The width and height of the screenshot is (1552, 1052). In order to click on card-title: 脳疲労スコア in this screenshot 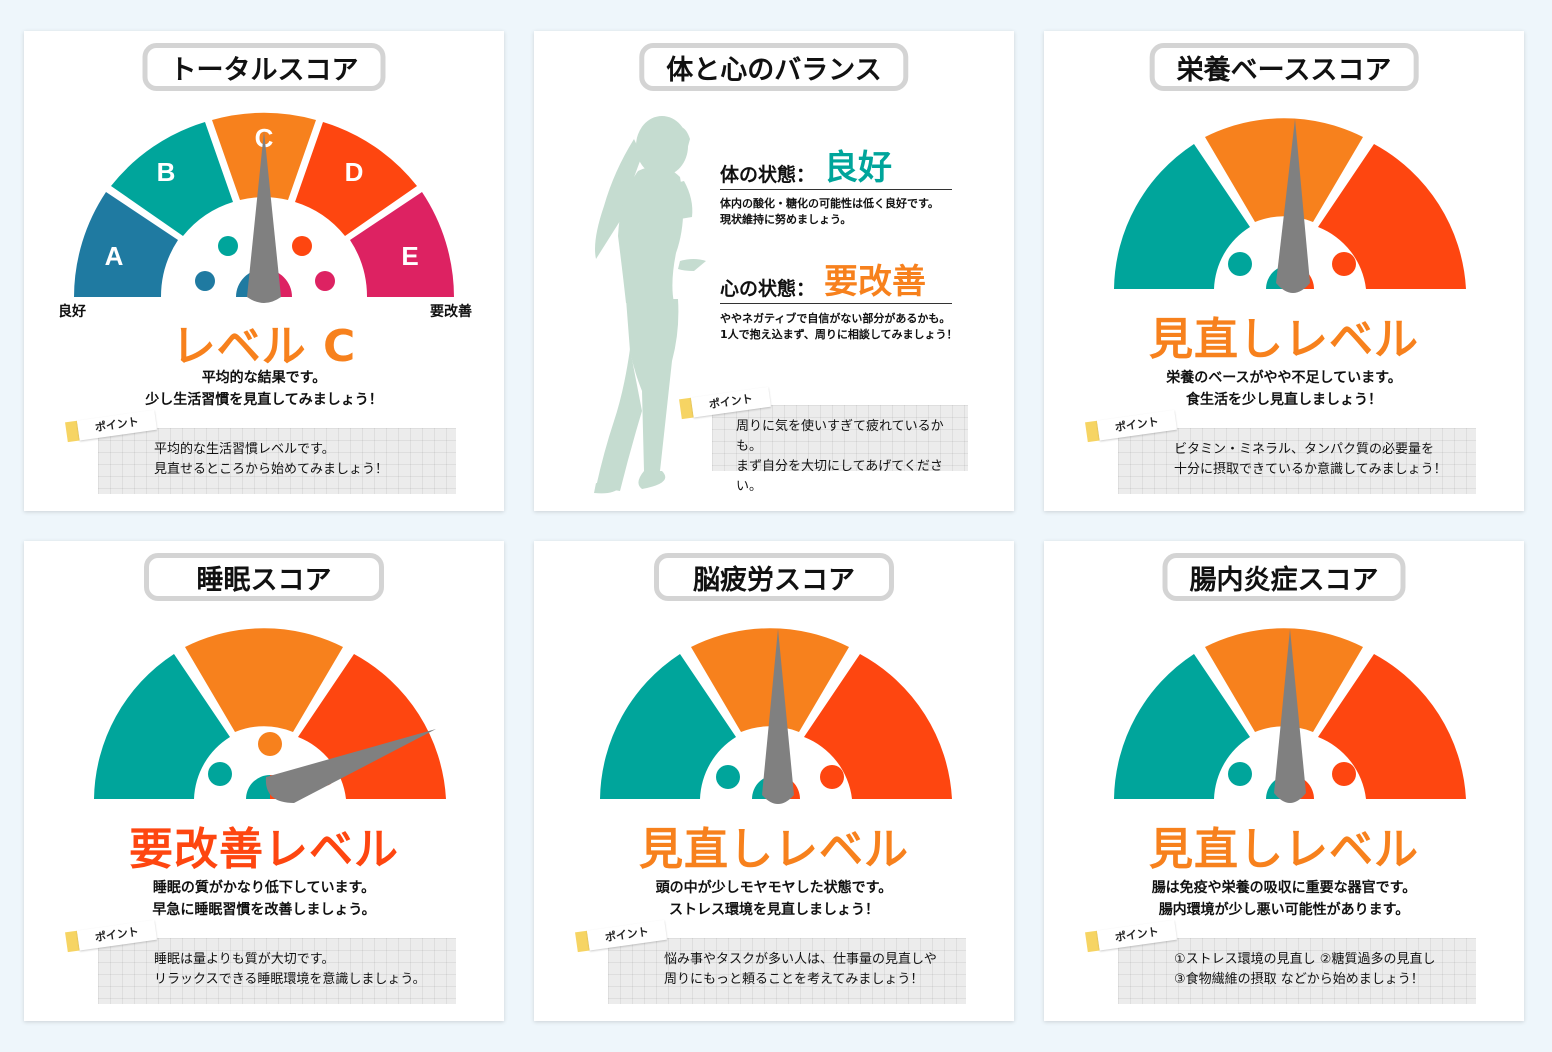, I will do `click(774, 577)`.